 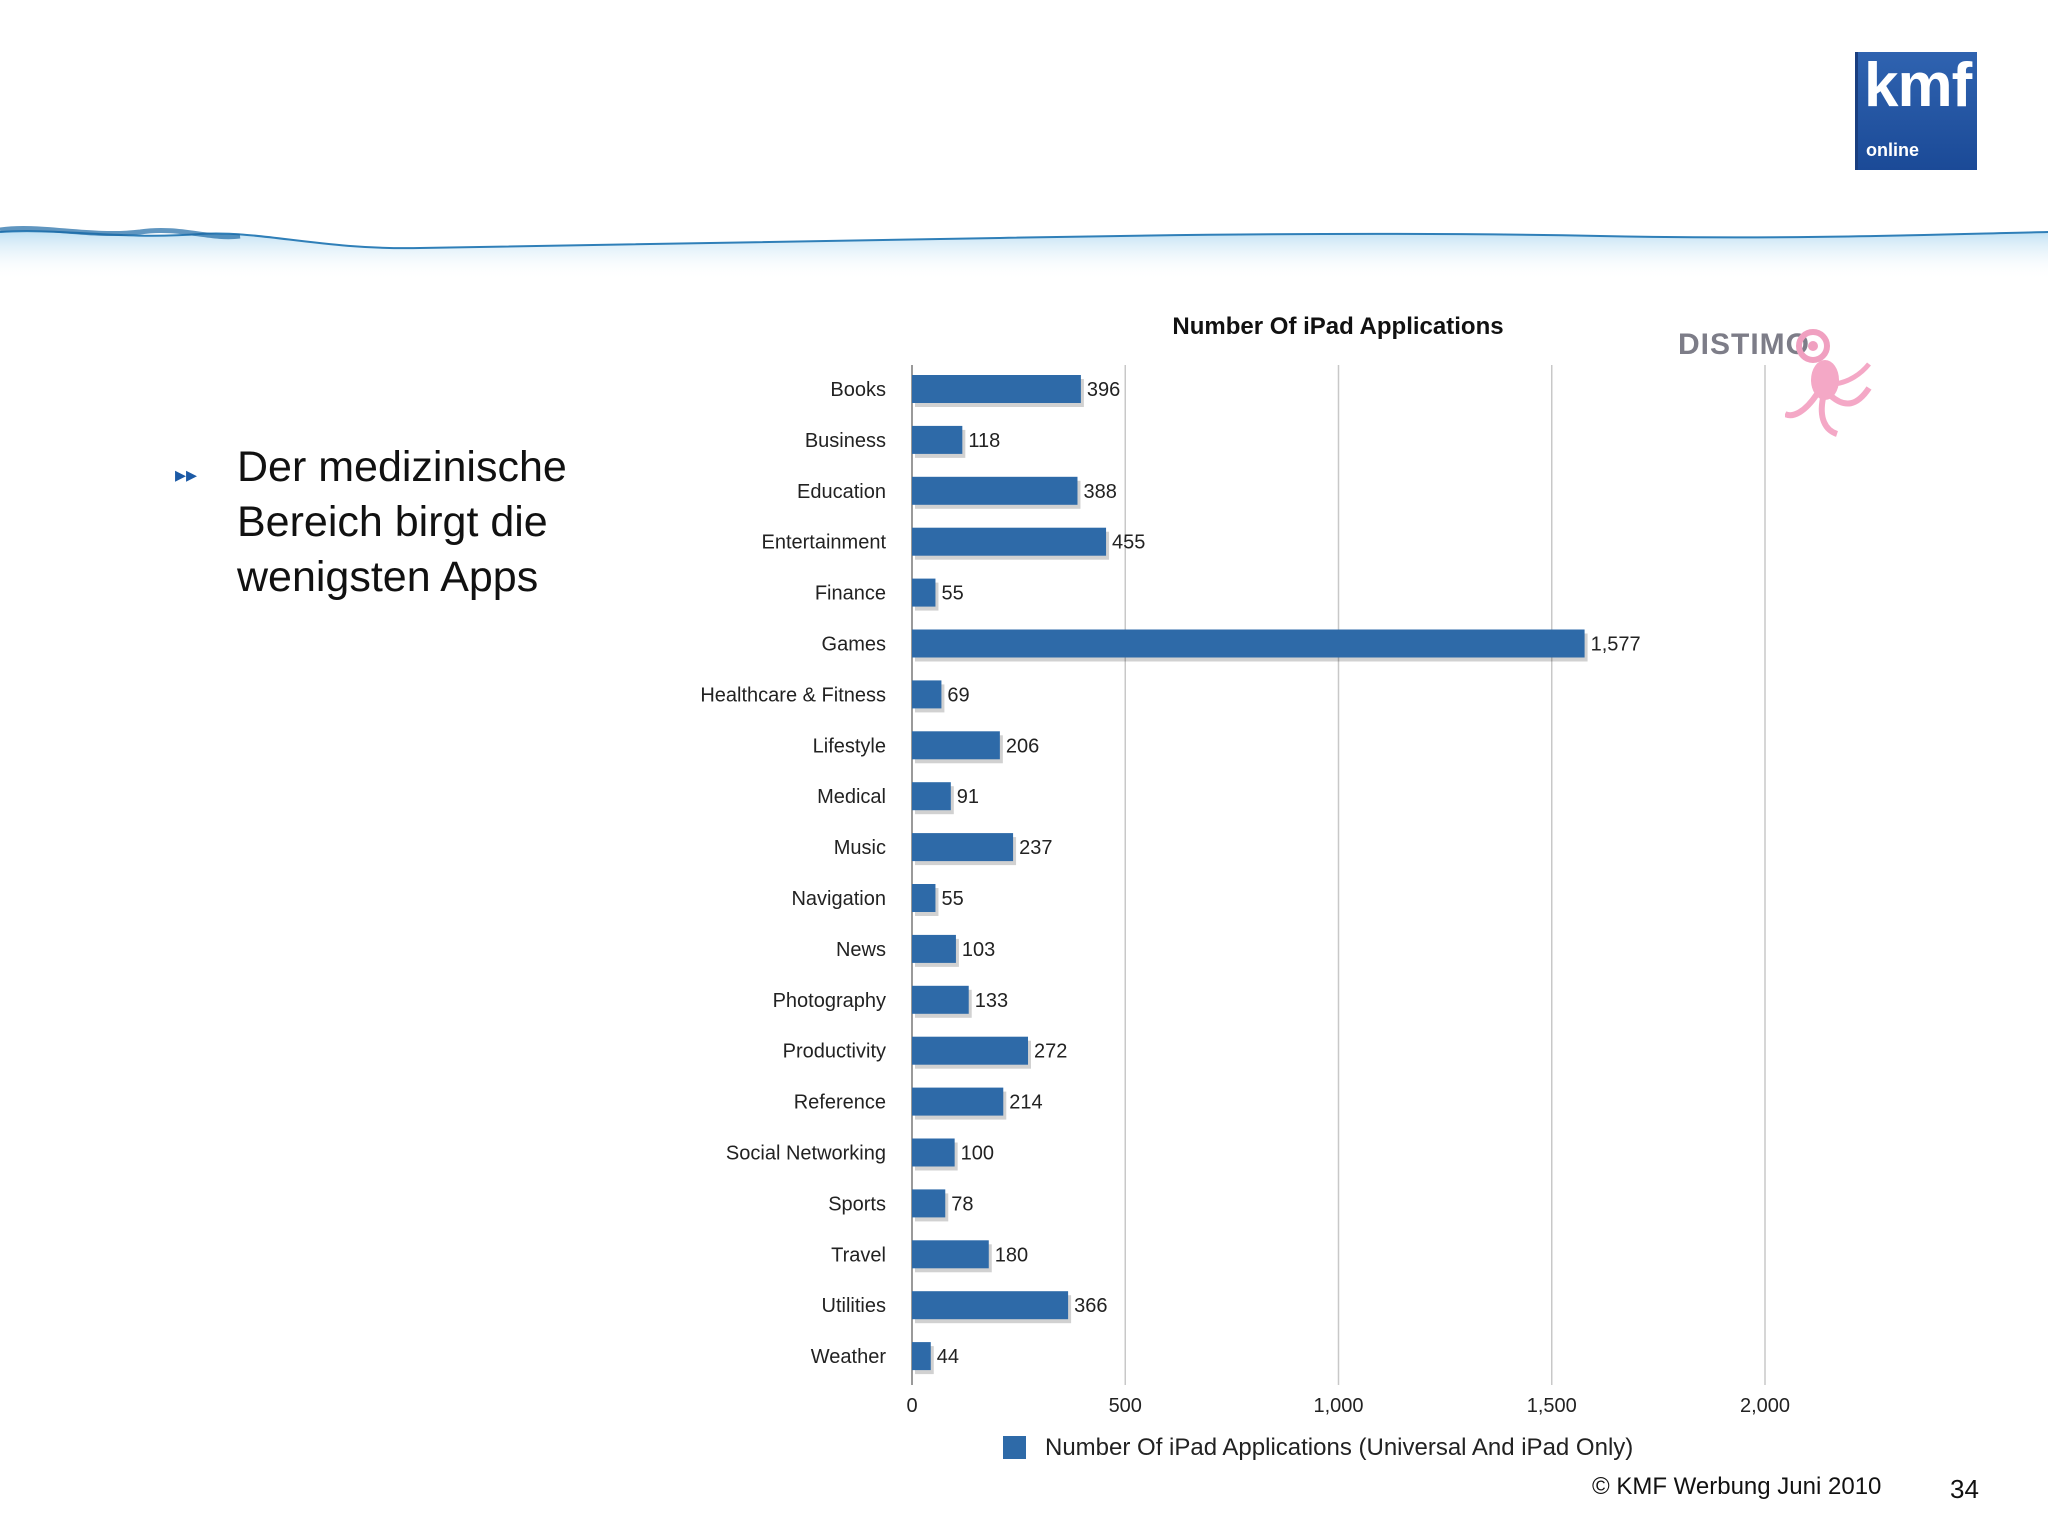 What do you see at coordinates (1964, 1489) in the screenshot?
I see `page-number: 34` at bounding box center [1964, 1489].